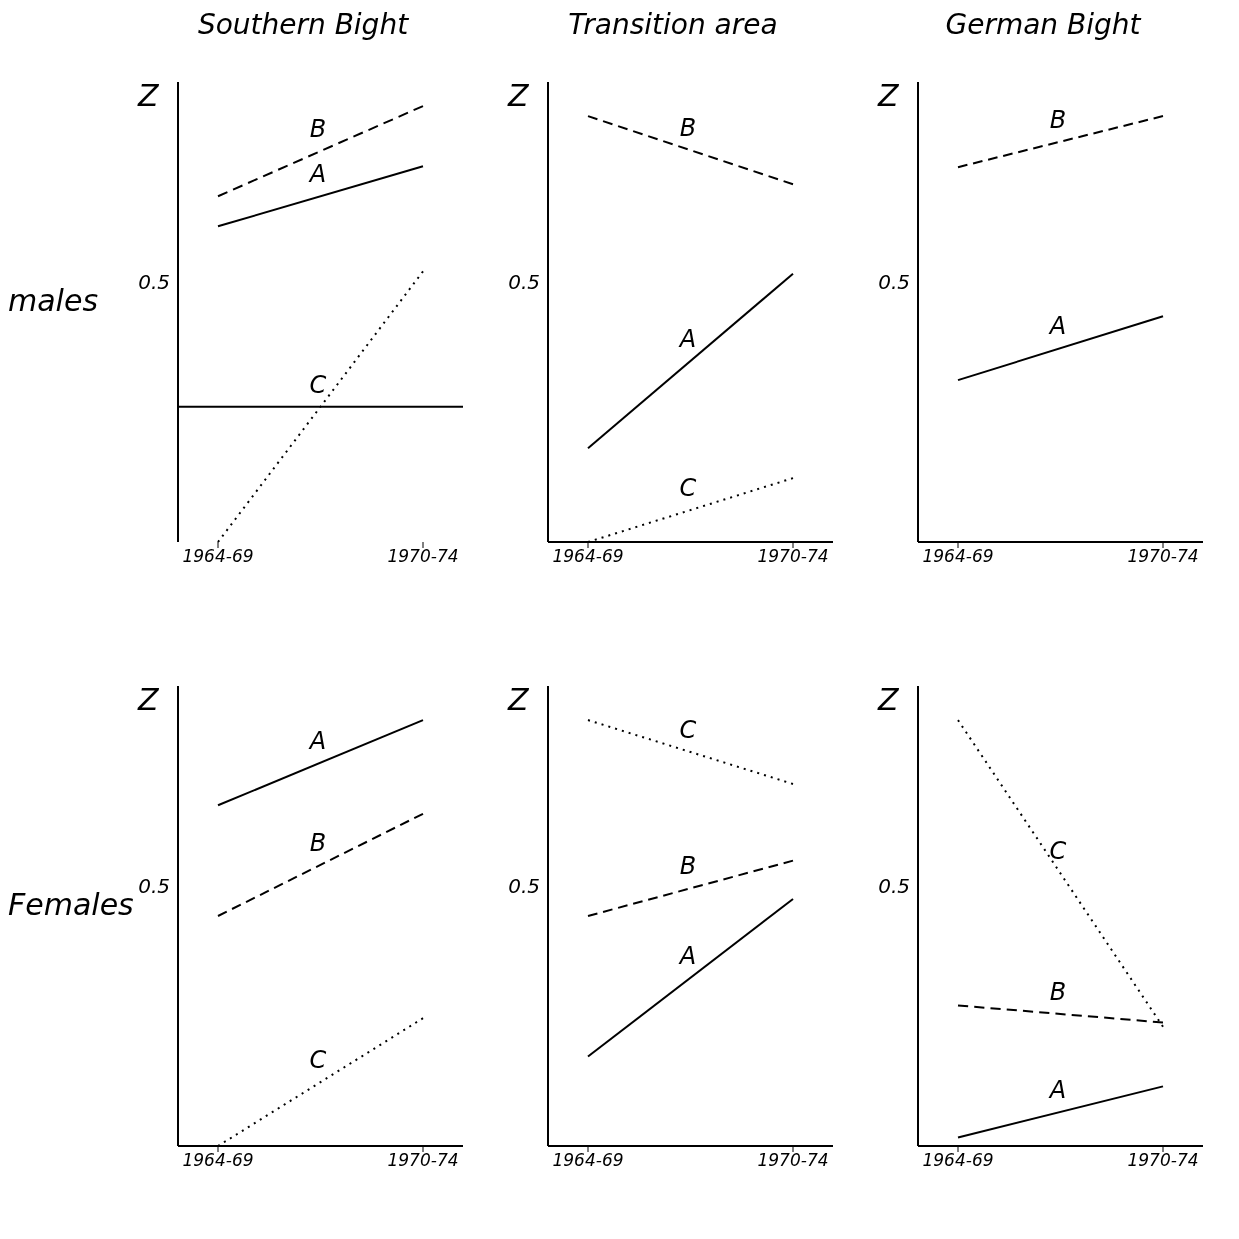 This screenshot has width=1239, height=1239. What do you see at coordinates (673, 25) in the screenshot?
I see `chart-title: Transition area` at bounding box center [673, 25].